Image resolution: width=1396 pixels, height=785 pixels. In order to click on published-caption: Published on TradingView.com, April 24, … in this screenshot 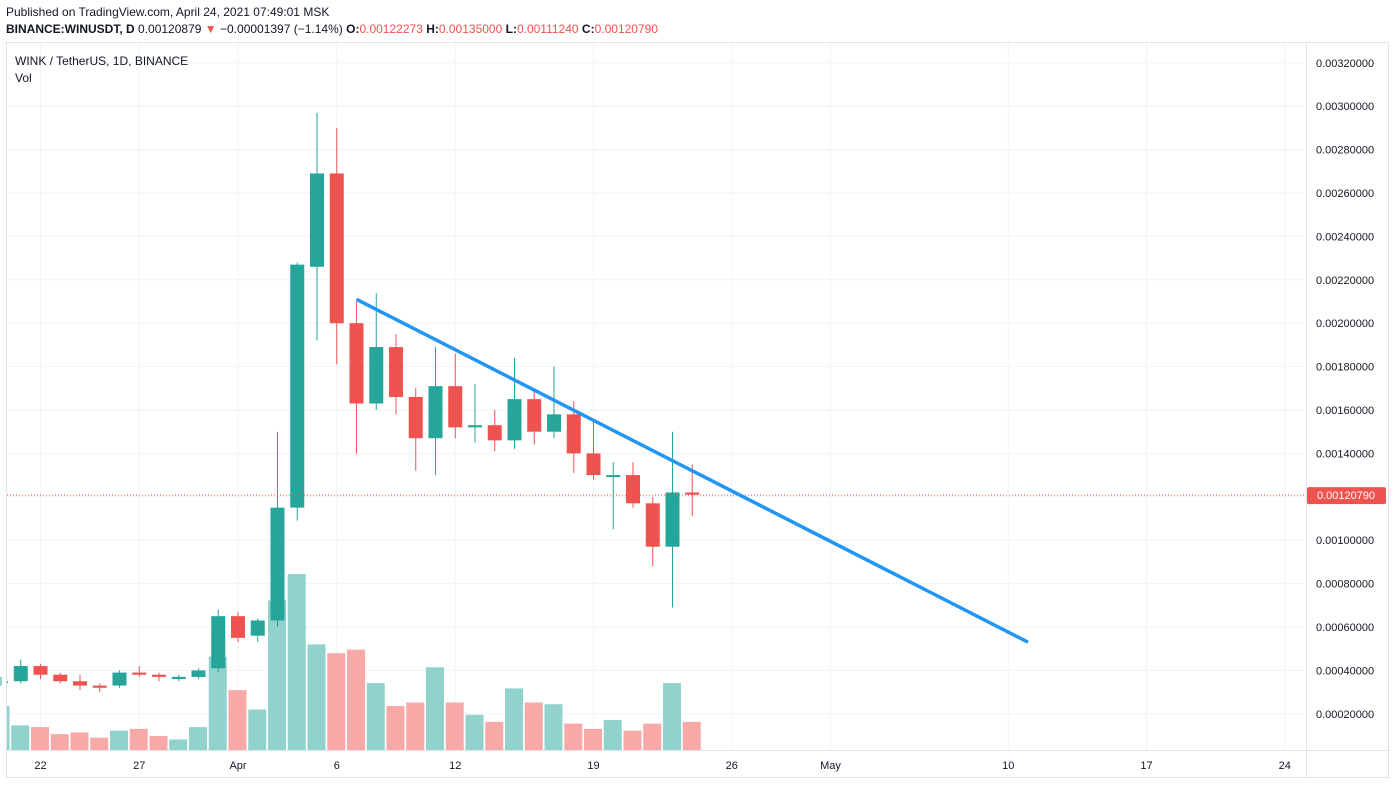, I will do `click(168, 12)`.